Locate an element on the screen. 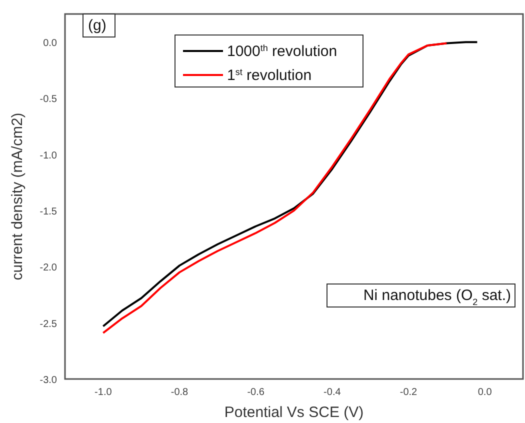 The height and width of the screenshot is (423, 525). annotation: Ni nanotubes (O$_{2}$ sat.) is located at coordinates (437, 297).